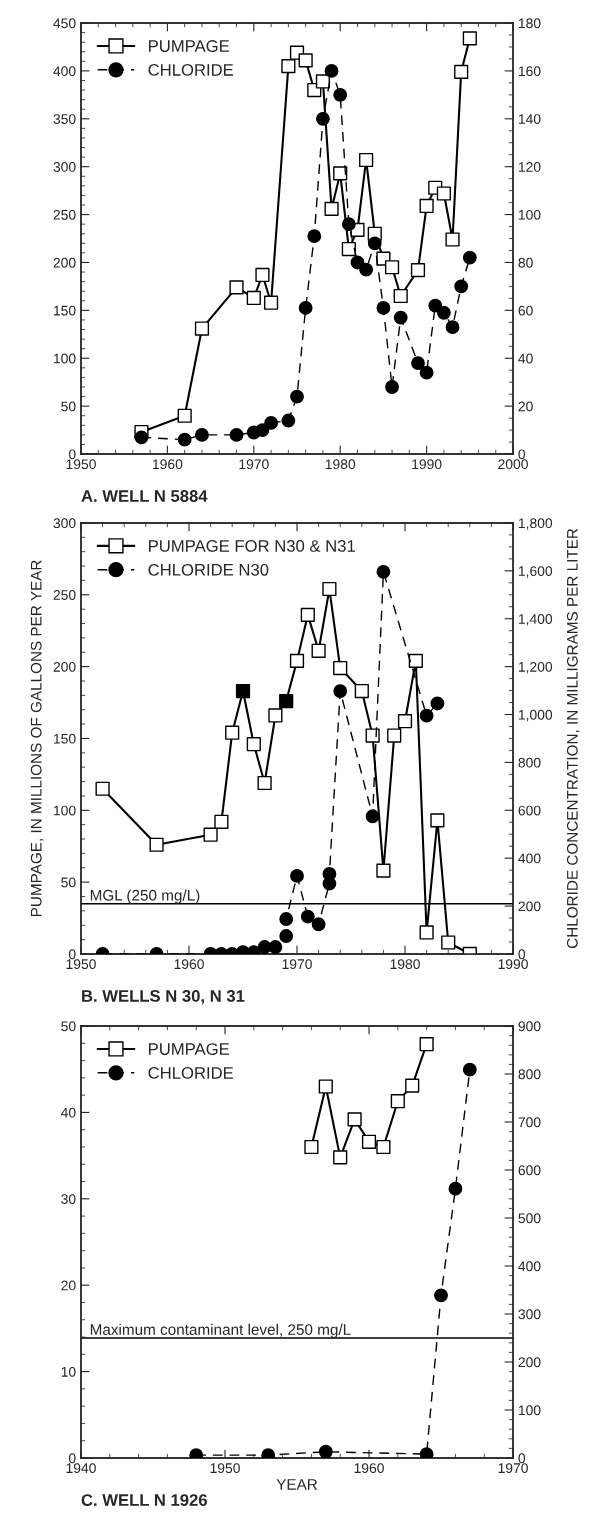  What do you see at coordinates (189, 964) in the screenshot?
I see `x-tick-label: 1960` at bounding box center [189, 964].